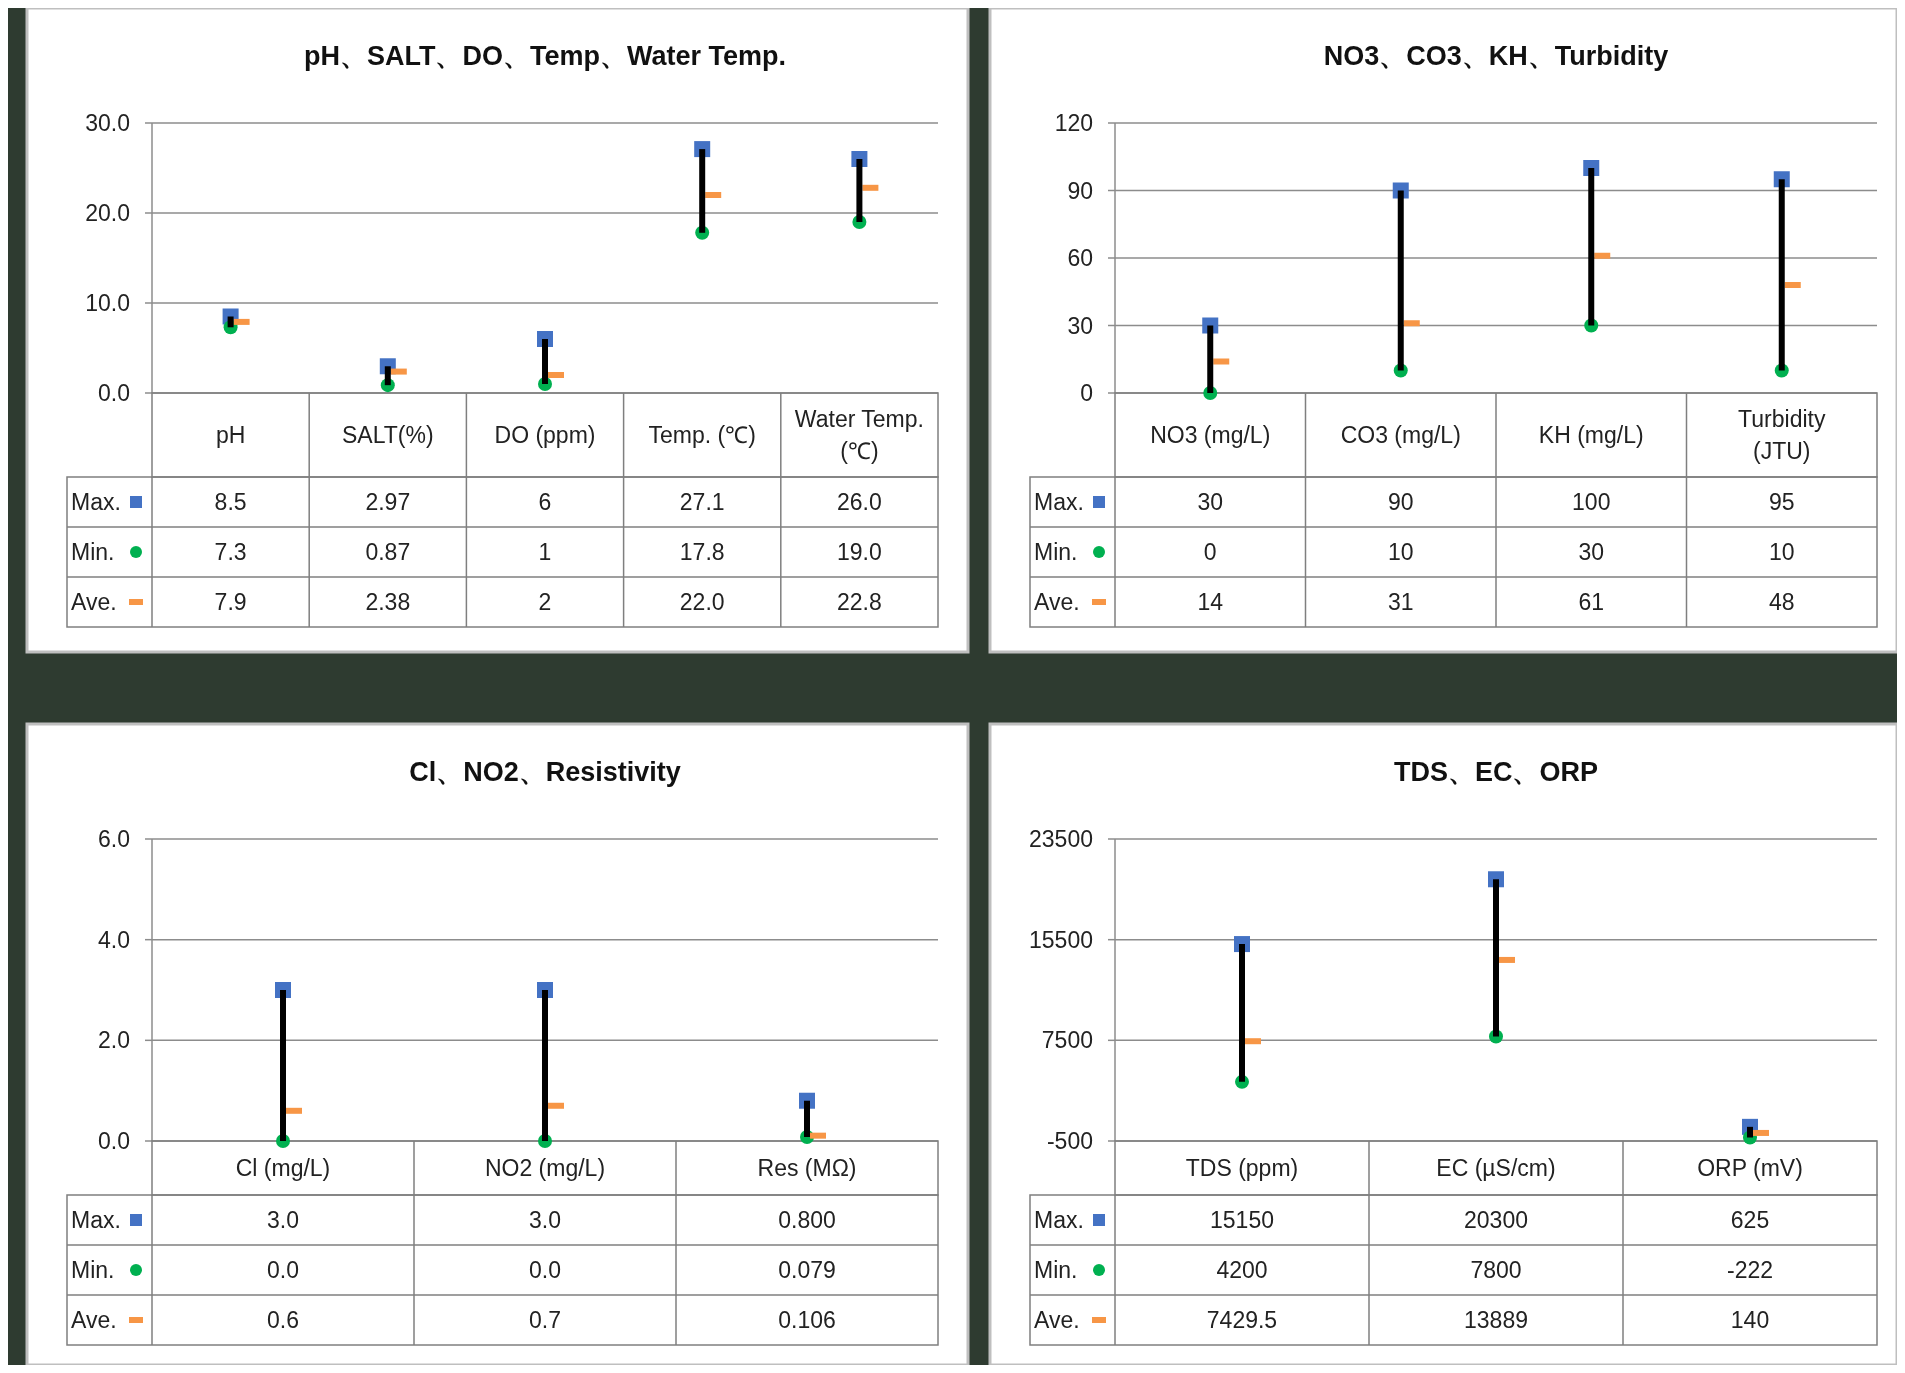 Image resolution: width=1905 pixels, height=1373 pixels. Describe the element at coordinates (283, 1320) in the screenshot. I see `data-label: 0.6` at that location.